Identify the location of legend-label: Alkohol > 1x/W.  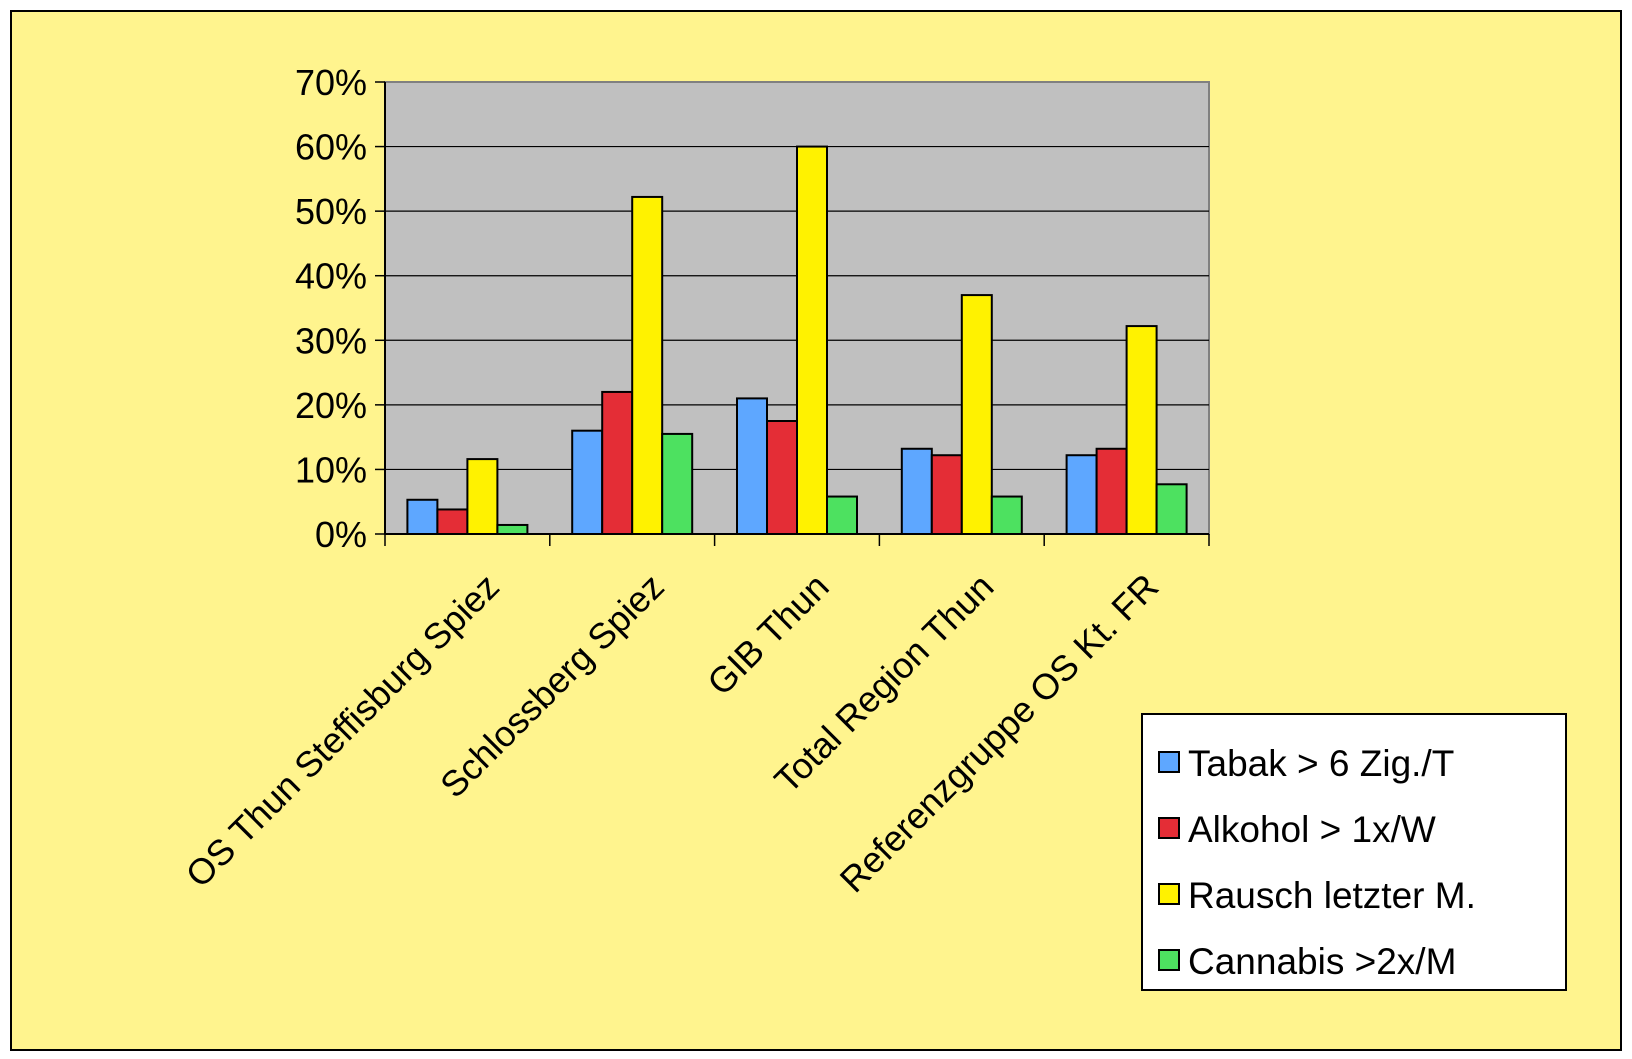
(1312, 829).